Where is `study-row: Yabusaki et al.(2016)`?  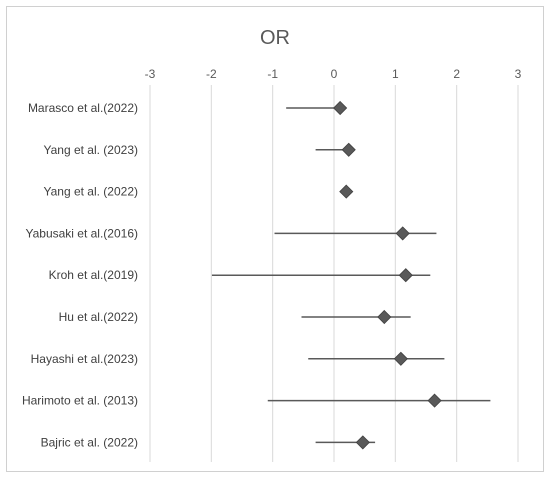 study-row: Yabusaki et al.(2016) is located at coordinates (231, 233).